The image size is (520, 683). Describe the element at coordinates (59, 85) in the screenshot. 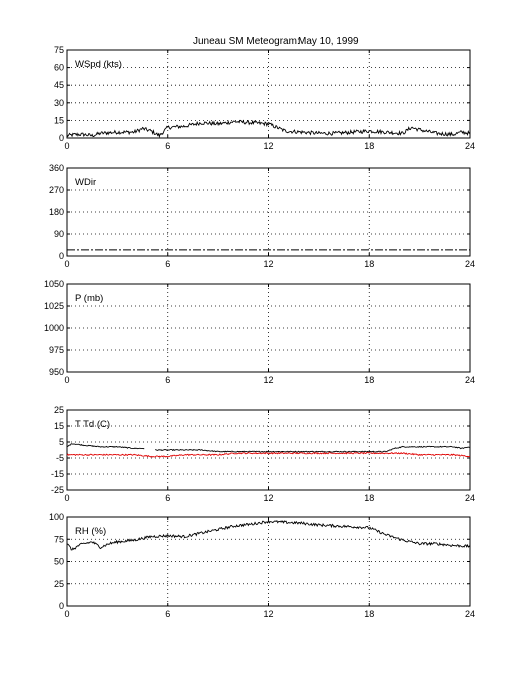

I see `y-tick-label: 45` at that location.